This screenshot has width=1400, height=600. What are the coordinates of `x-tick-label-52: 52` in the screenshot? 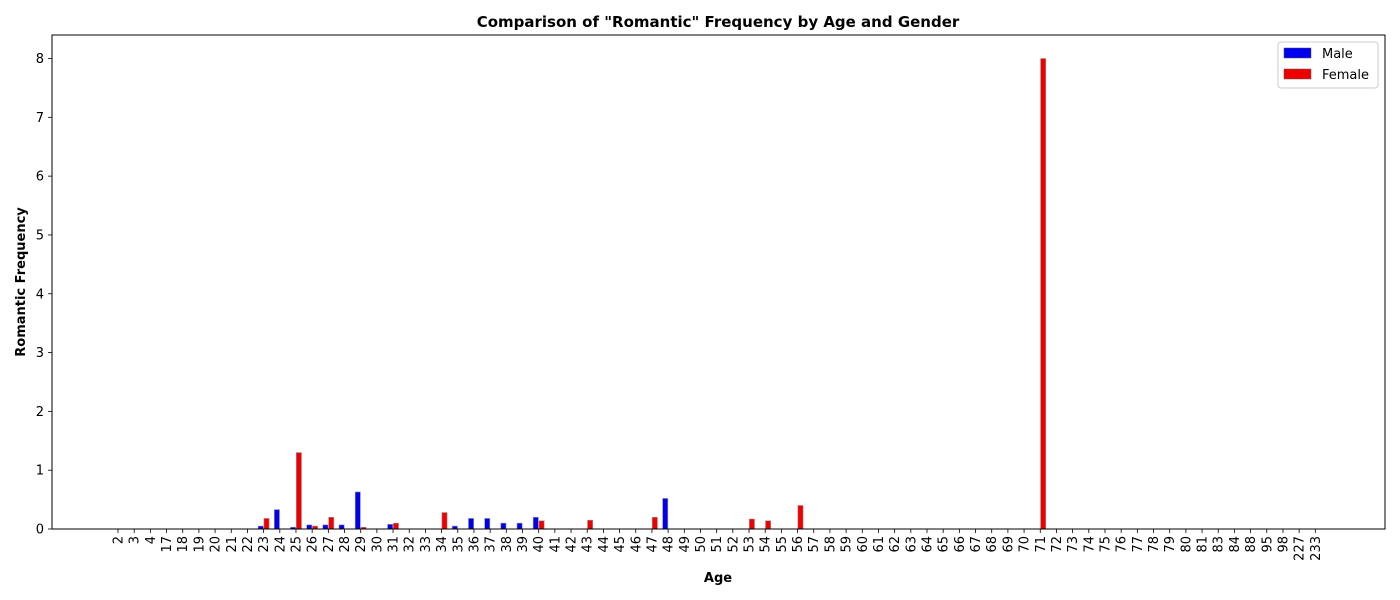 It's located at (733, 544).